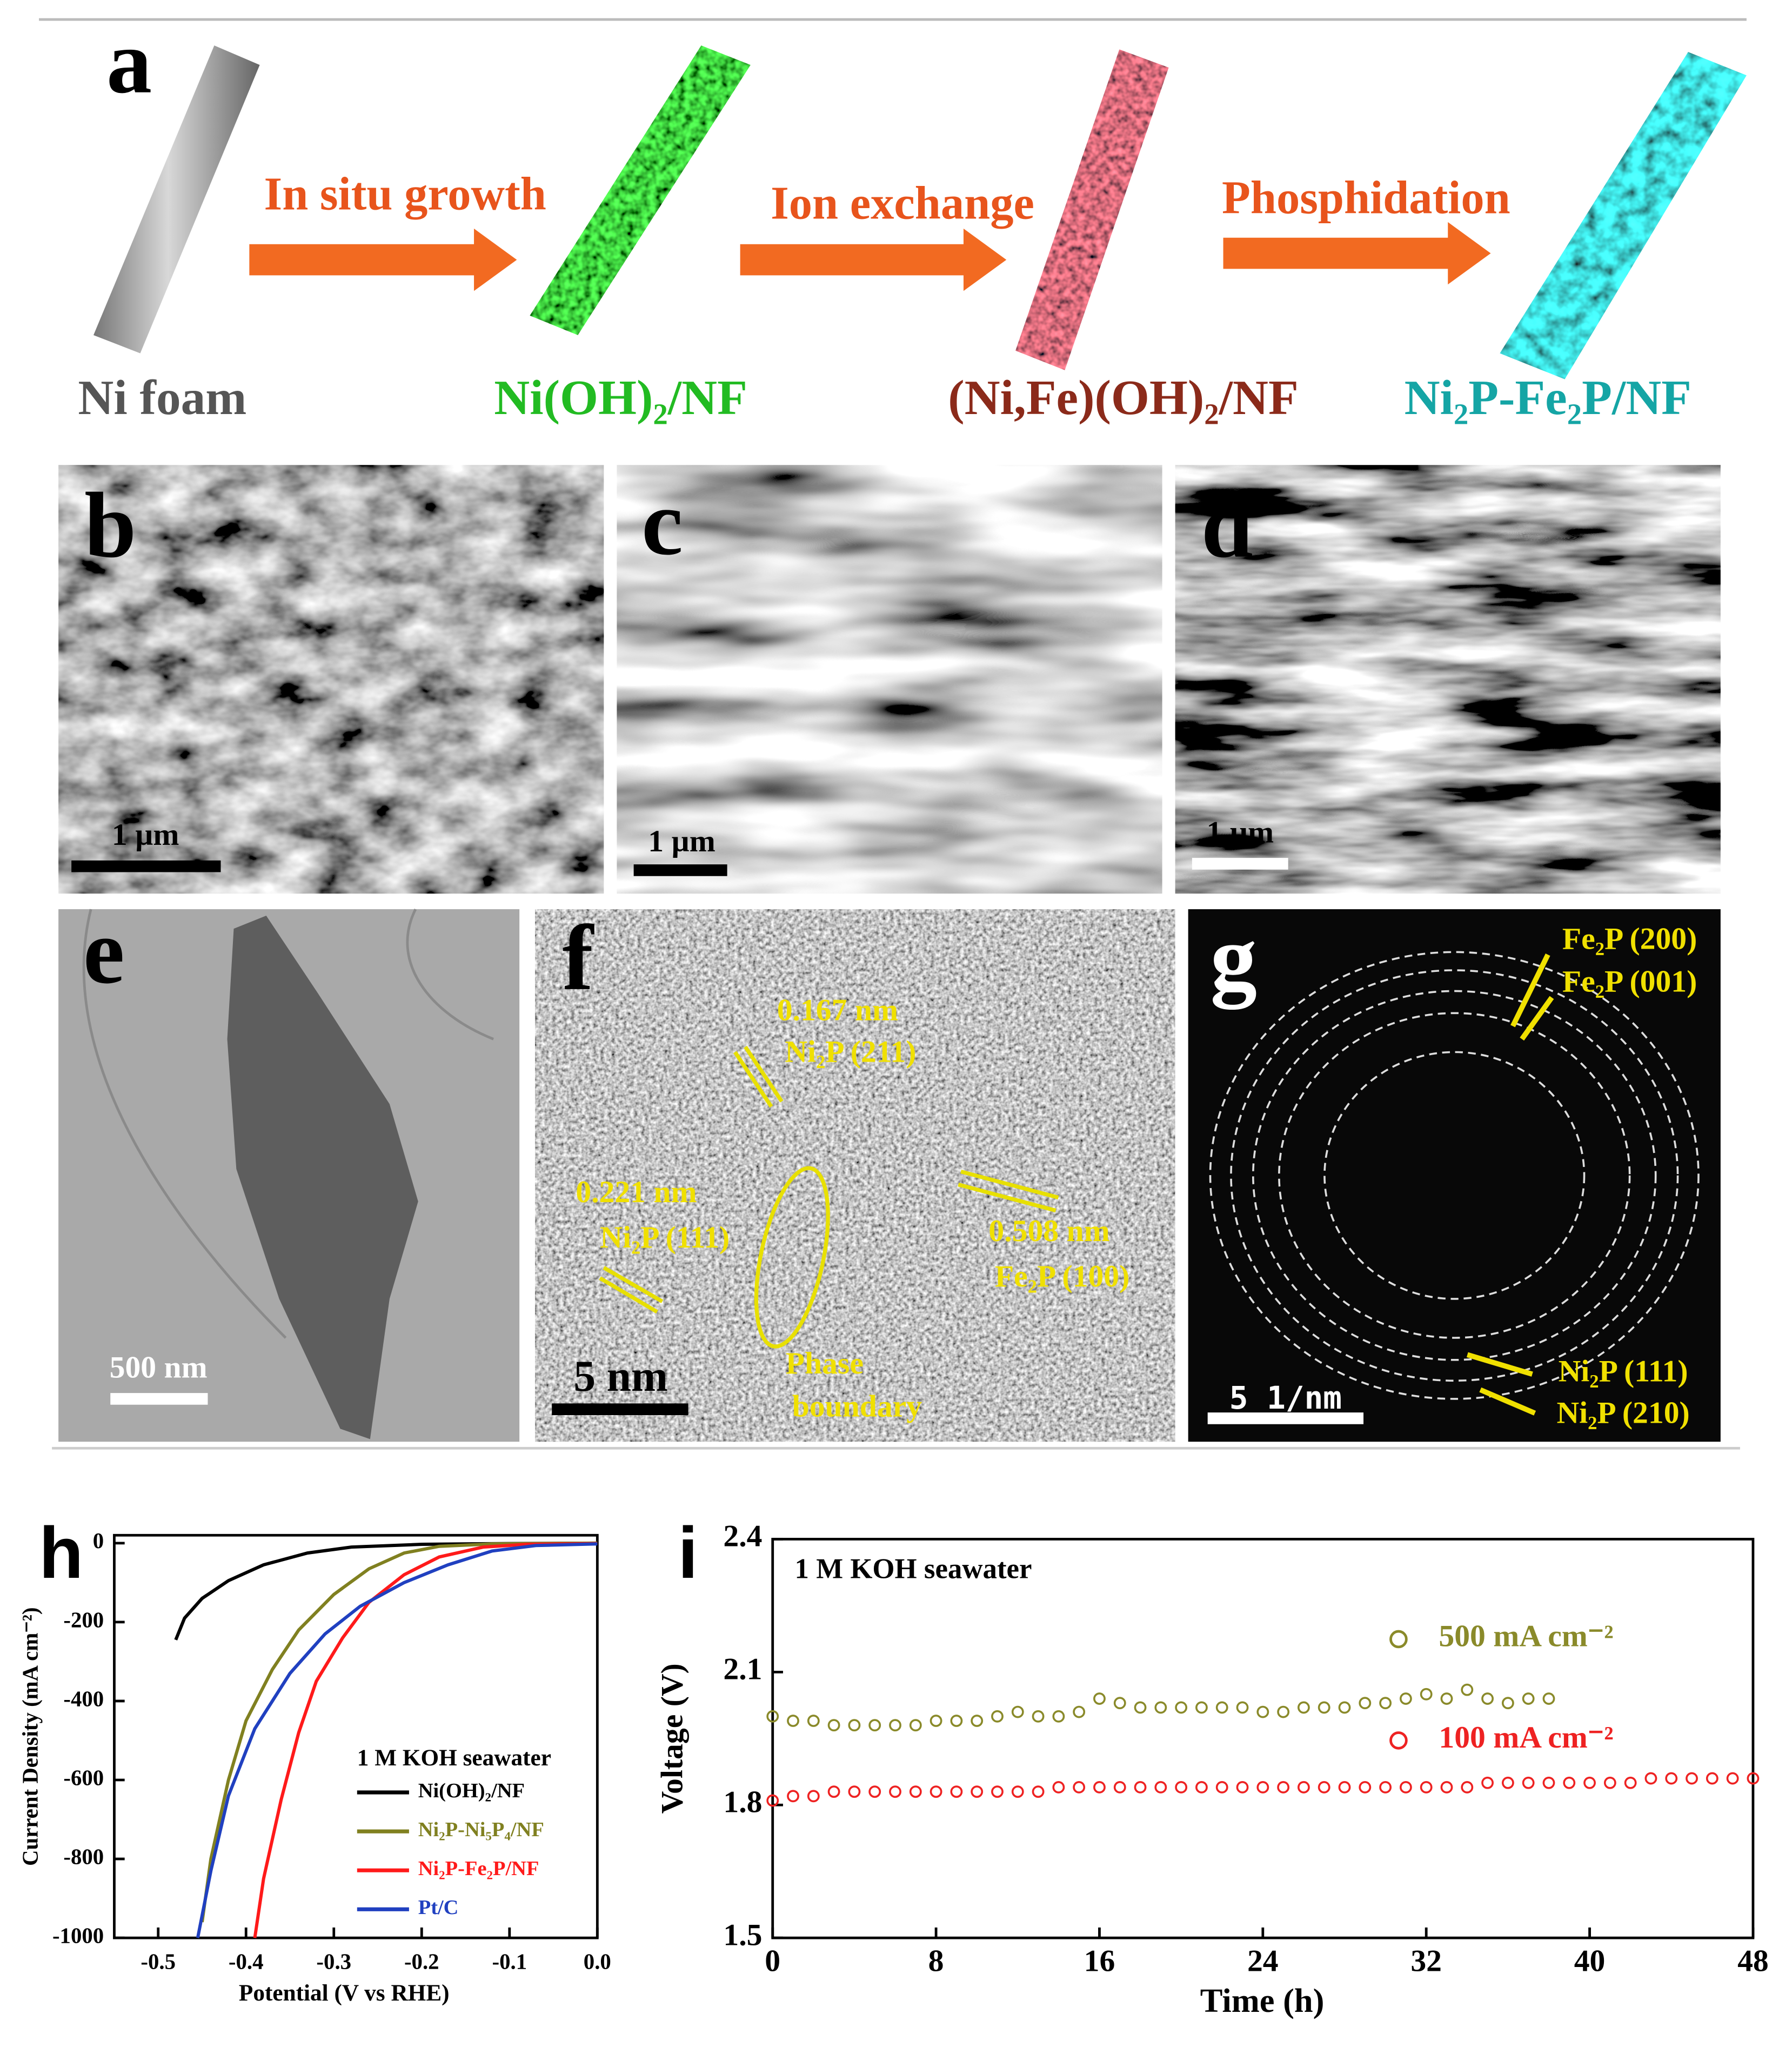 This screenshot has height=2047, width=1792. Describe the element at coordinates (742, 1802) in the screenshot. I see `y-tick-label: 1.8` at that location.